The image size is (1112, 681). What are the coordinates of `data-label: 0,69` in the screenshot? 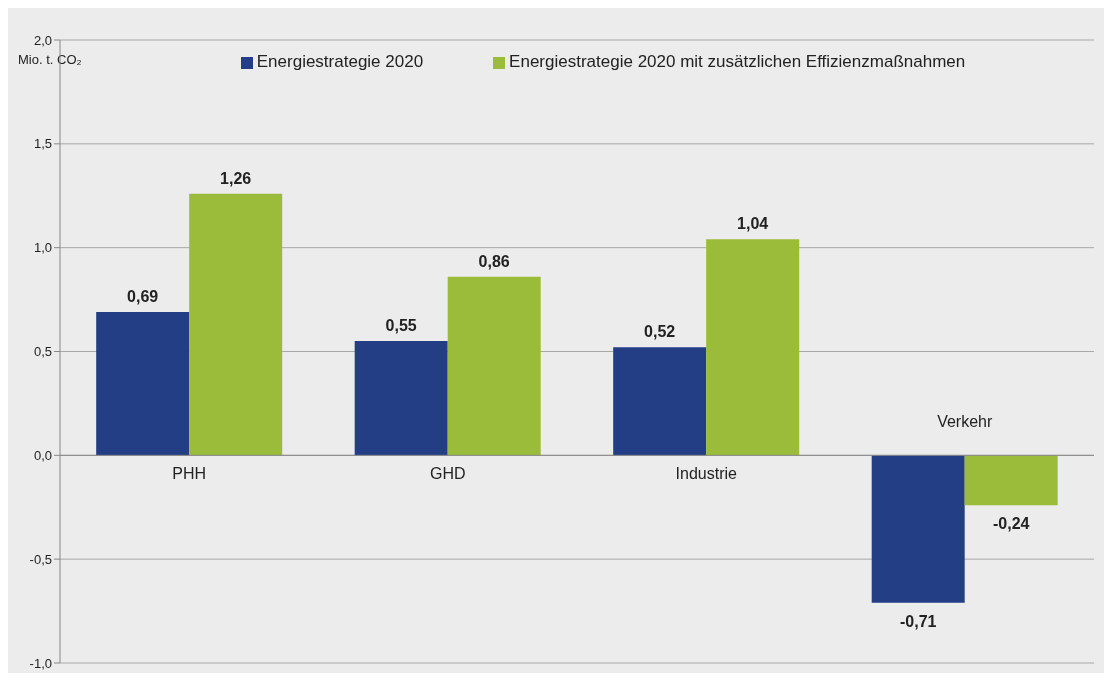 It's located at (143, 297).